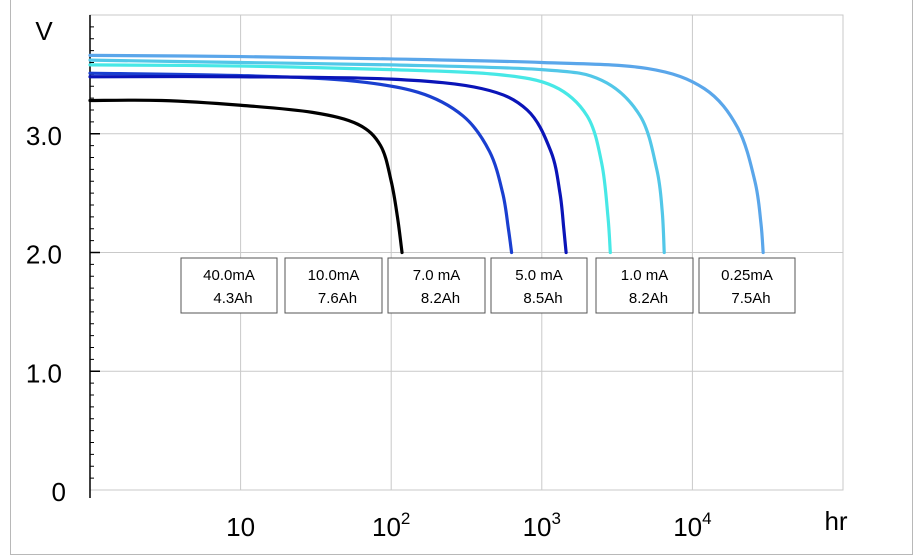 This screenshot has height=556, width=914. I want to click on x-axis-label: hr, so click(835, 521).